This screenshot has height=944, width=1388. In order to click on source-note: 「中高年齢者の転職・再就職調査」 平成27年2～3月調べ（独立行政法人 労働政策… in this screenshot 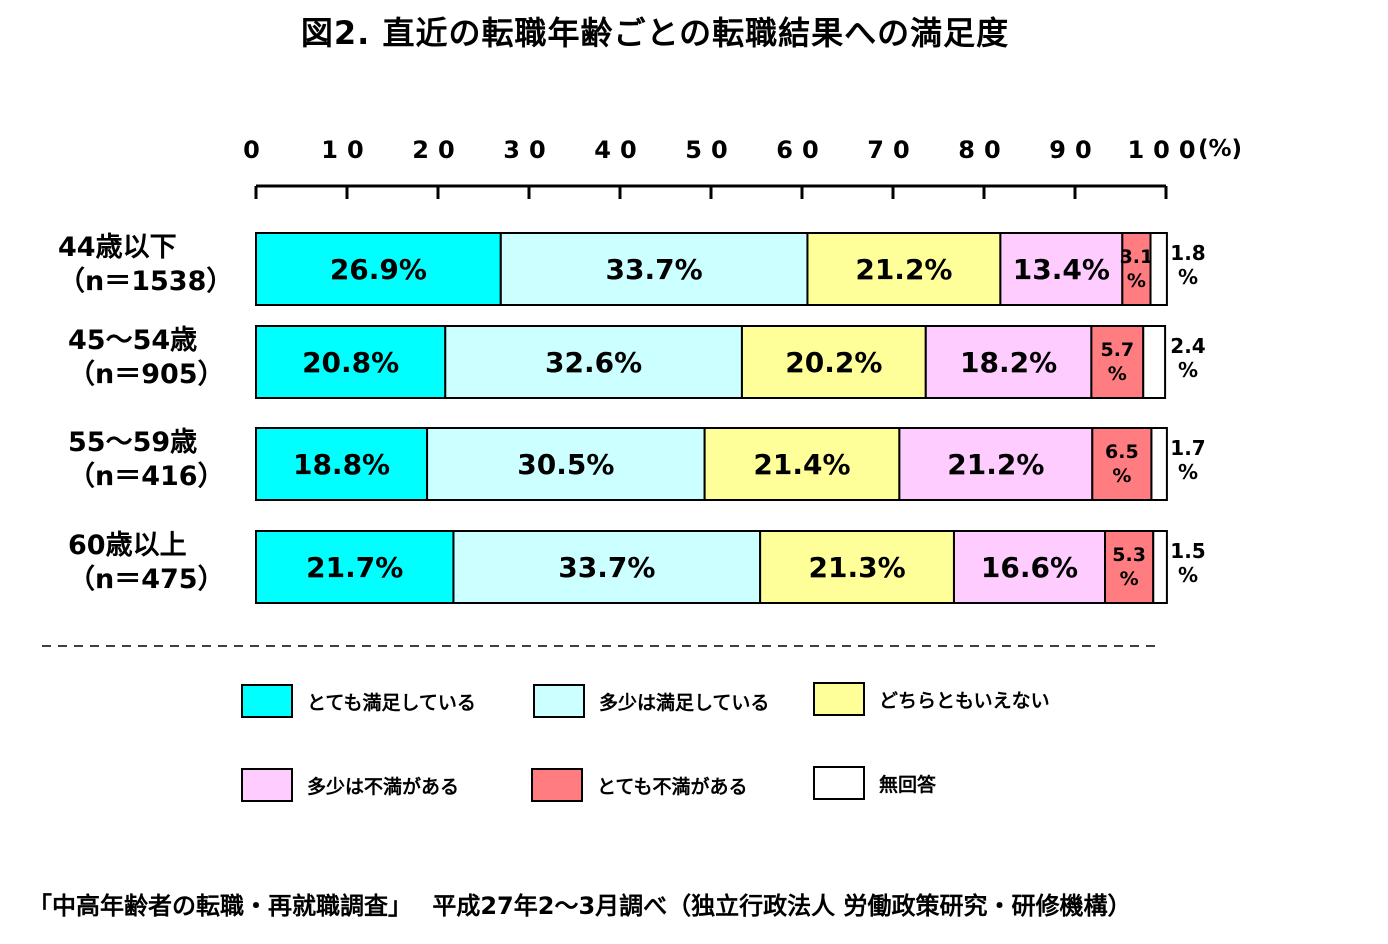, I will do `click(580, 906)`.